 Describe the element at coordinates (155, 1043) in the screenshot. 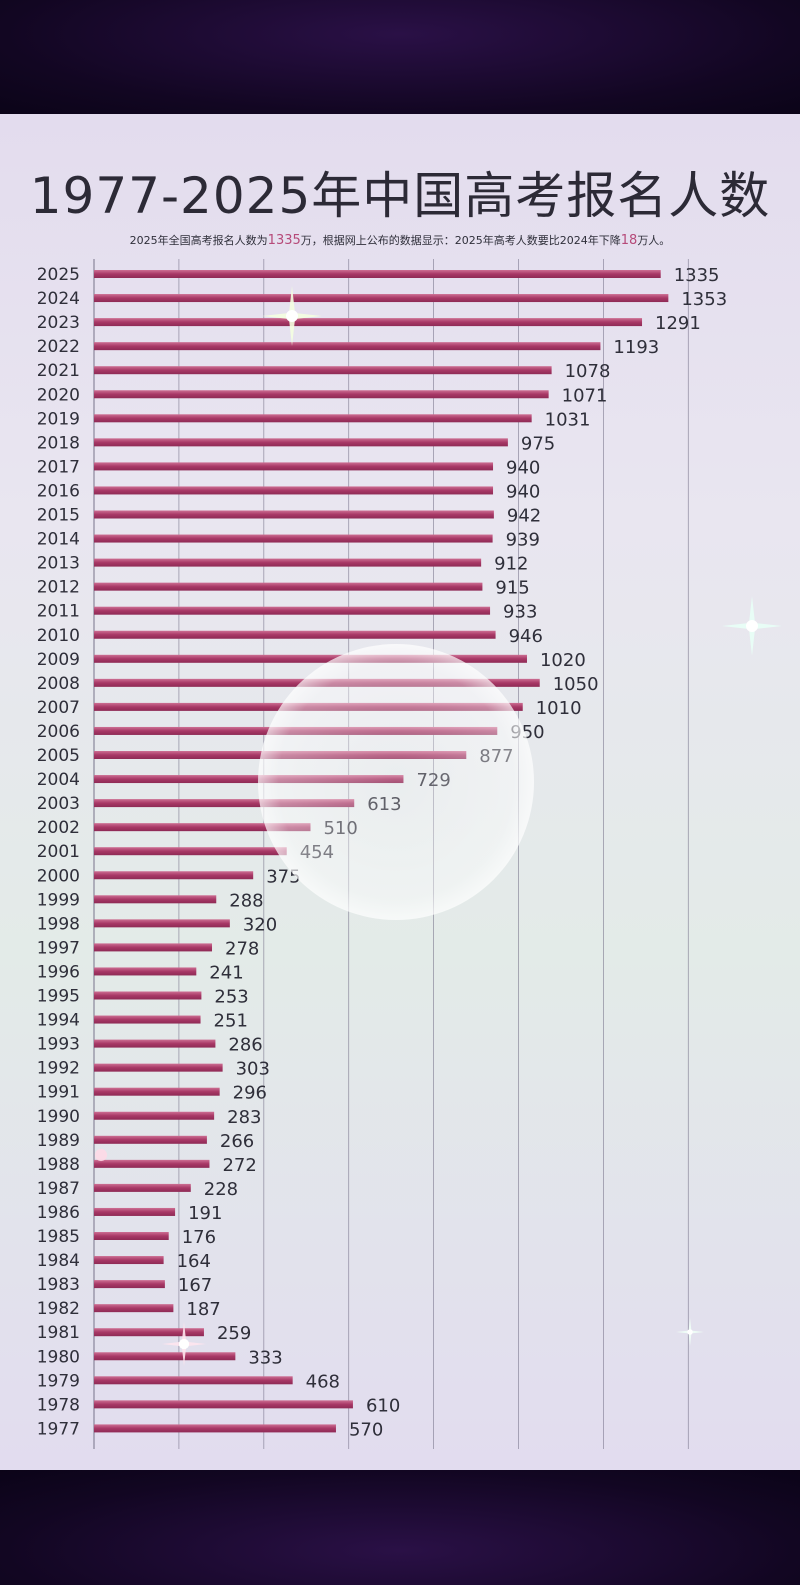

I see `bar-1993` at that location.